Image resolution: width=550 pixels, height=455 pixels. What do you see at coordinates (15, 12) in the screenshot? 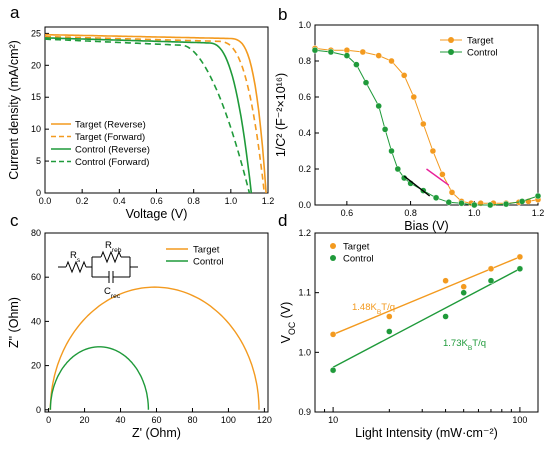
I see `panel-label: a` at bounding box center [15, 12].